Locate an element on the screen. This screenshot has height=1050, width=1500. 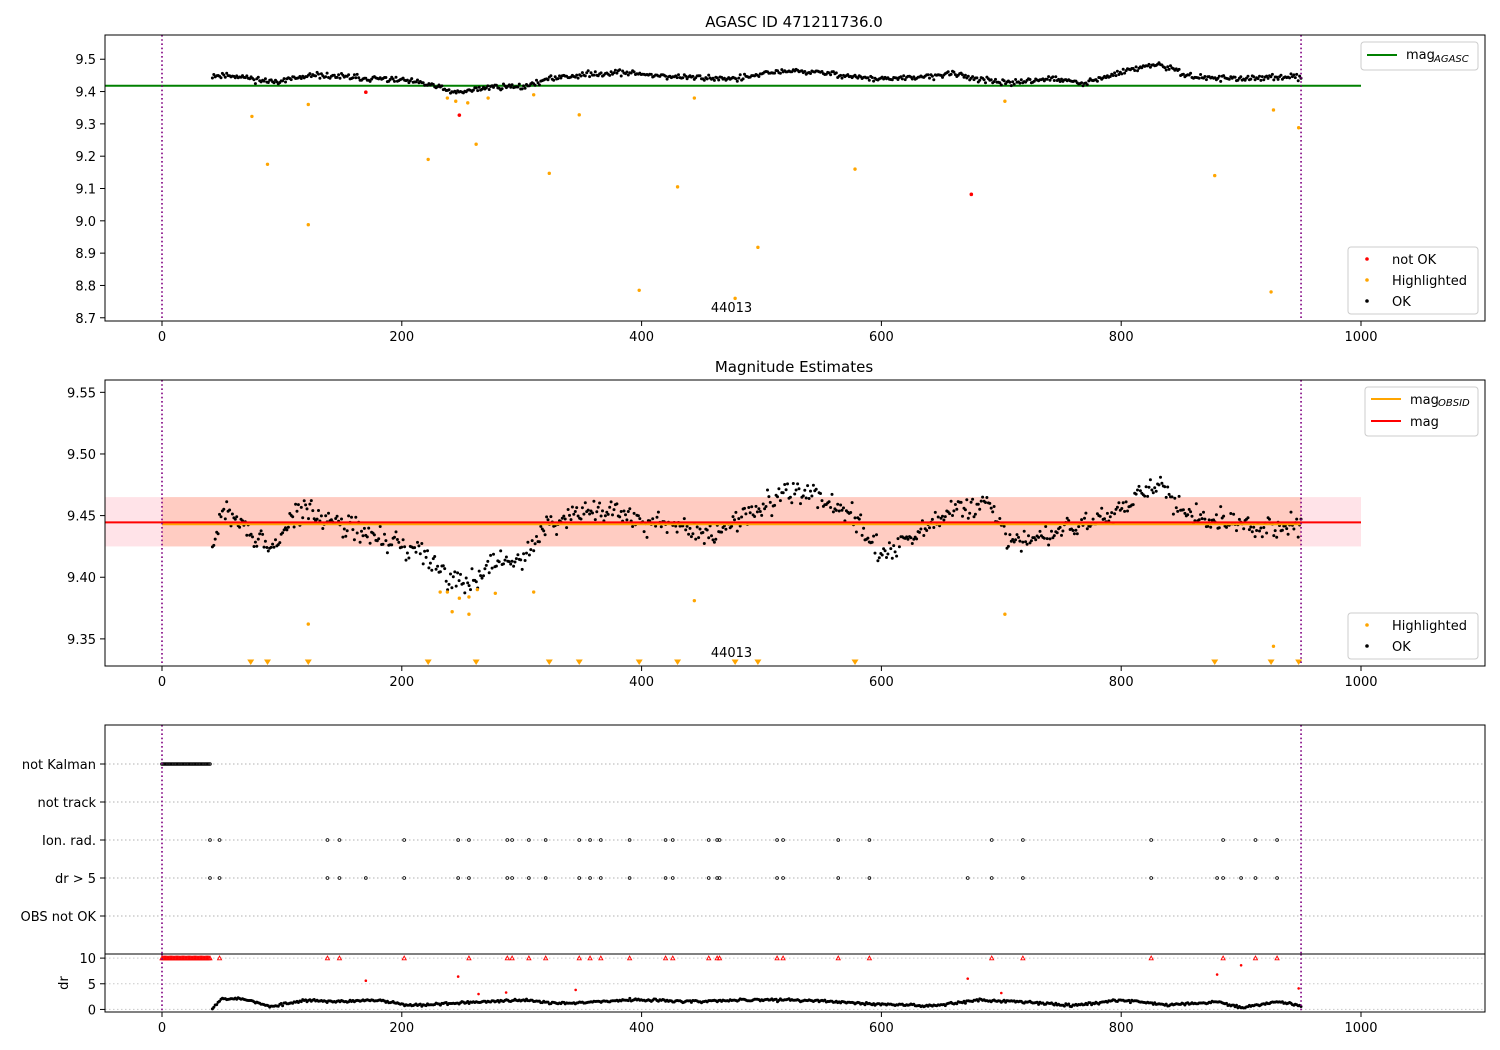
dr-flagged-point is located at coordinates (1217, 974).